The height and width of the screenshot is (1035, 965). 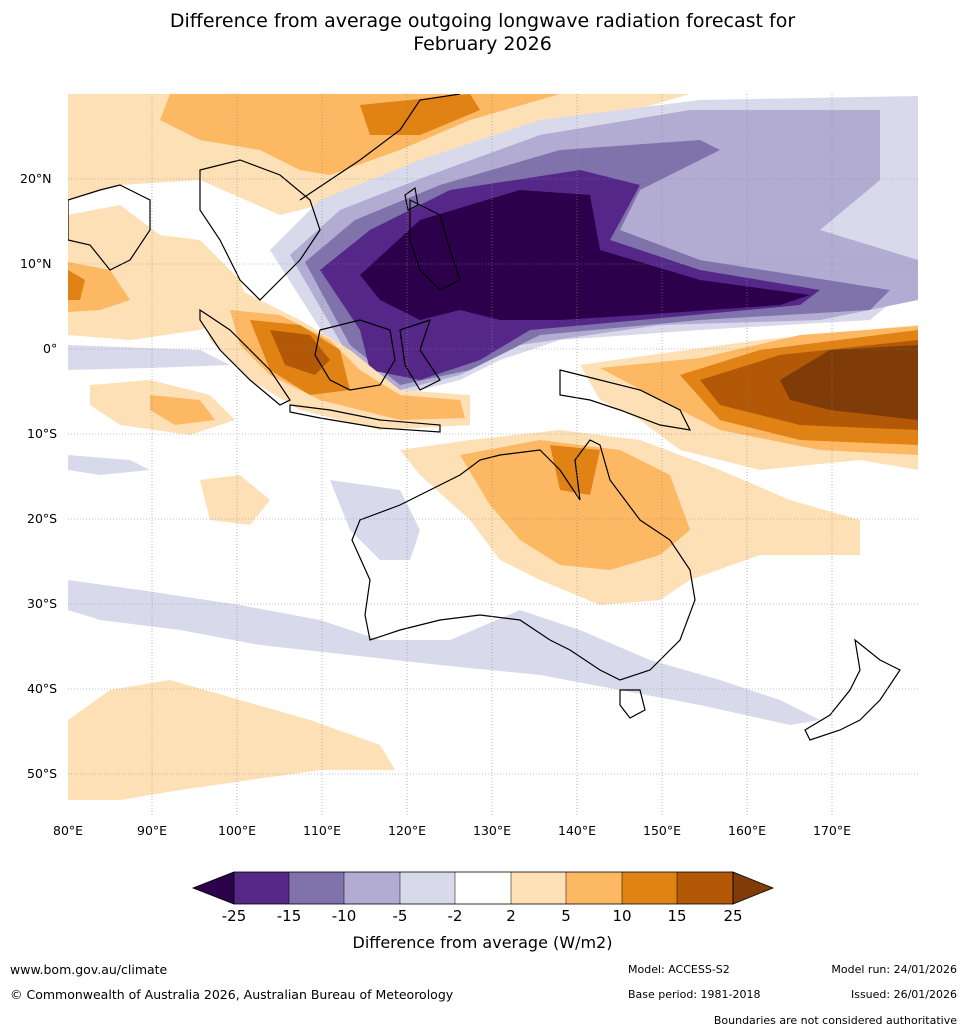 I want to click on colorbar-tick: 5, so click(x=566, y=916).